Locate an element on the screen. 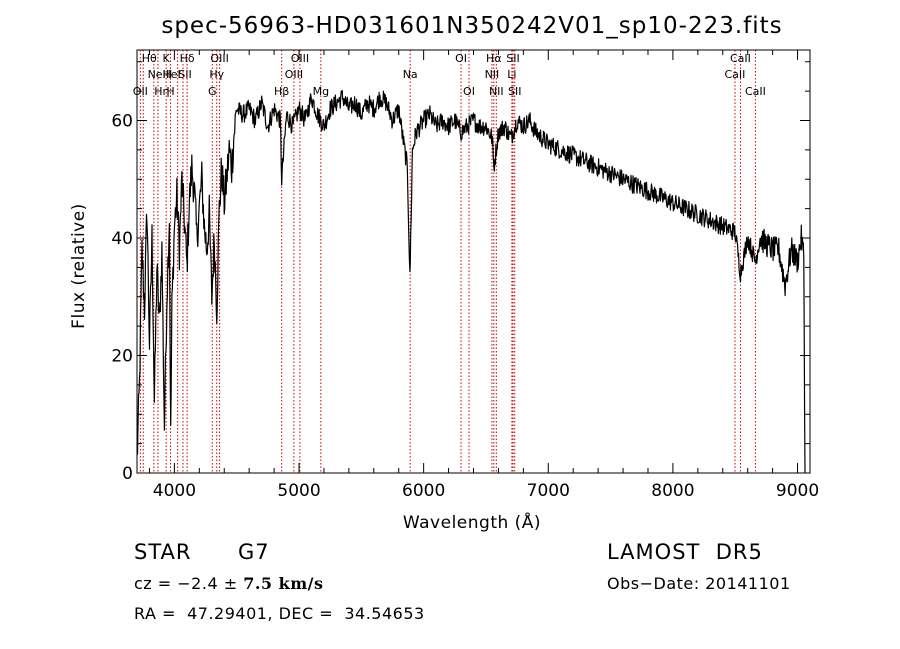 Image resolution: width=900 pixels, height=649 pixels. line-label-4: K is located at coordinates (167, 58).